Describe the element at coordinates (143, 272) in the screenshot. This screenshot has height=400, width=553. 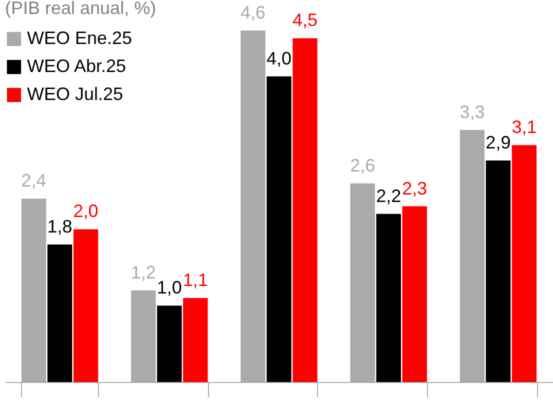
I see `data-label: 1,2` at that location.